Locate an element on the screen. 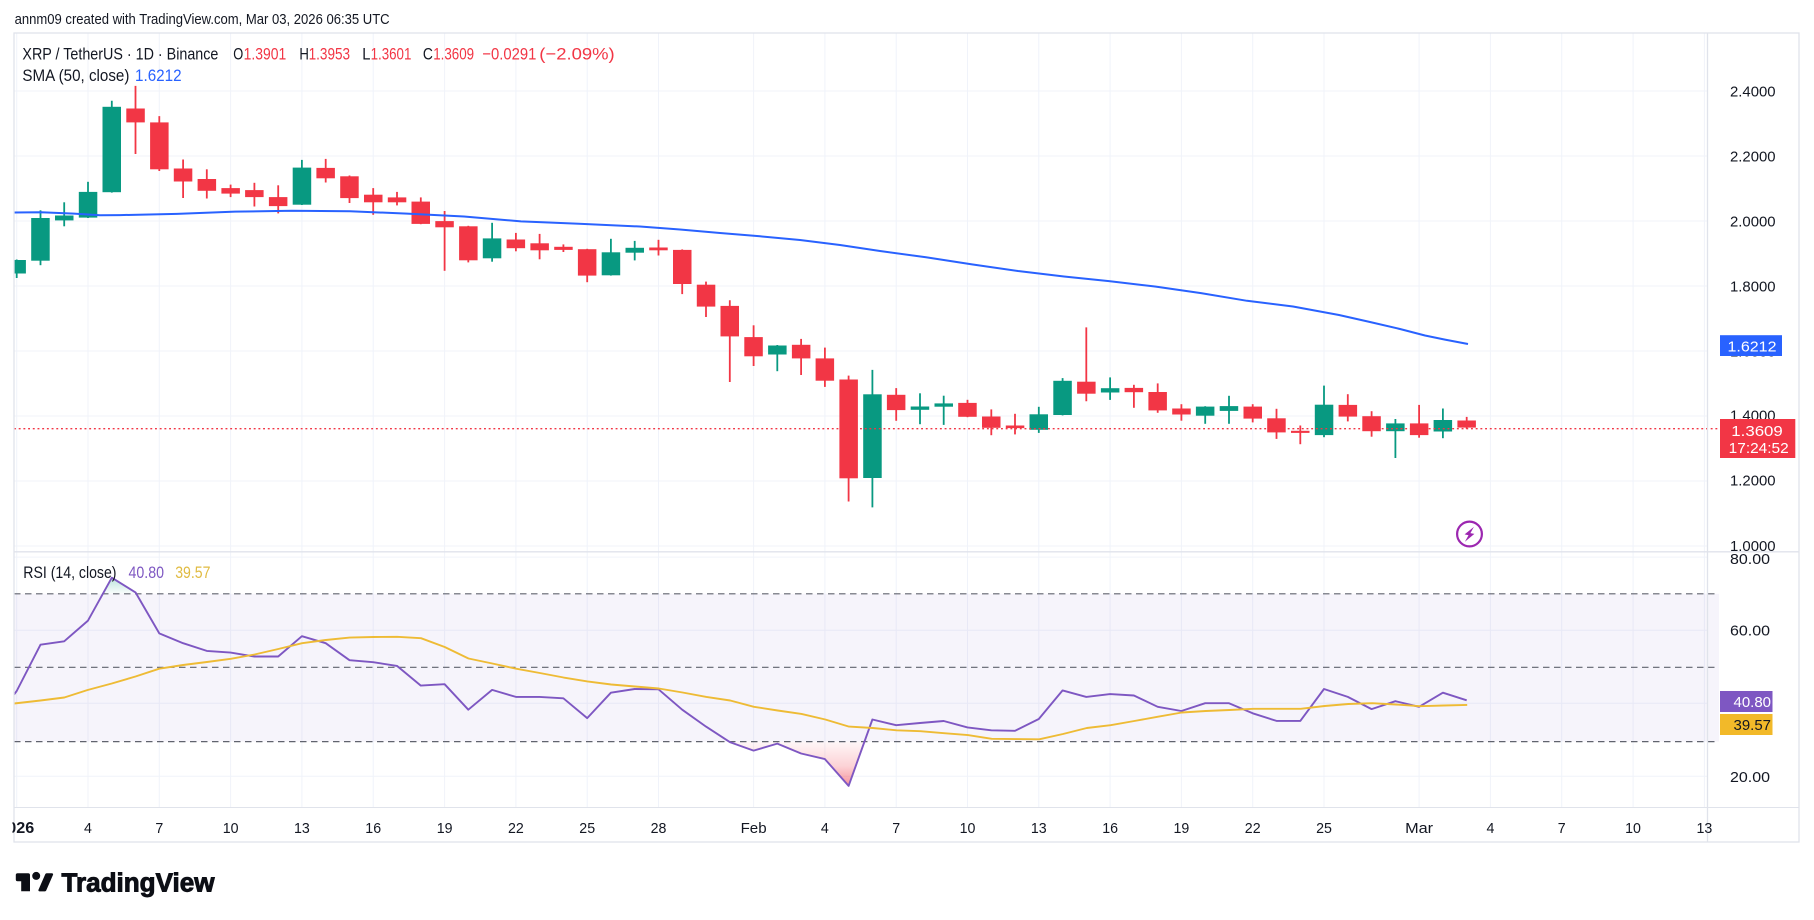 Image resolution: width=1814 pixels, height=920 pixels. svg-text: Feb is located at coordinates (754, 828).